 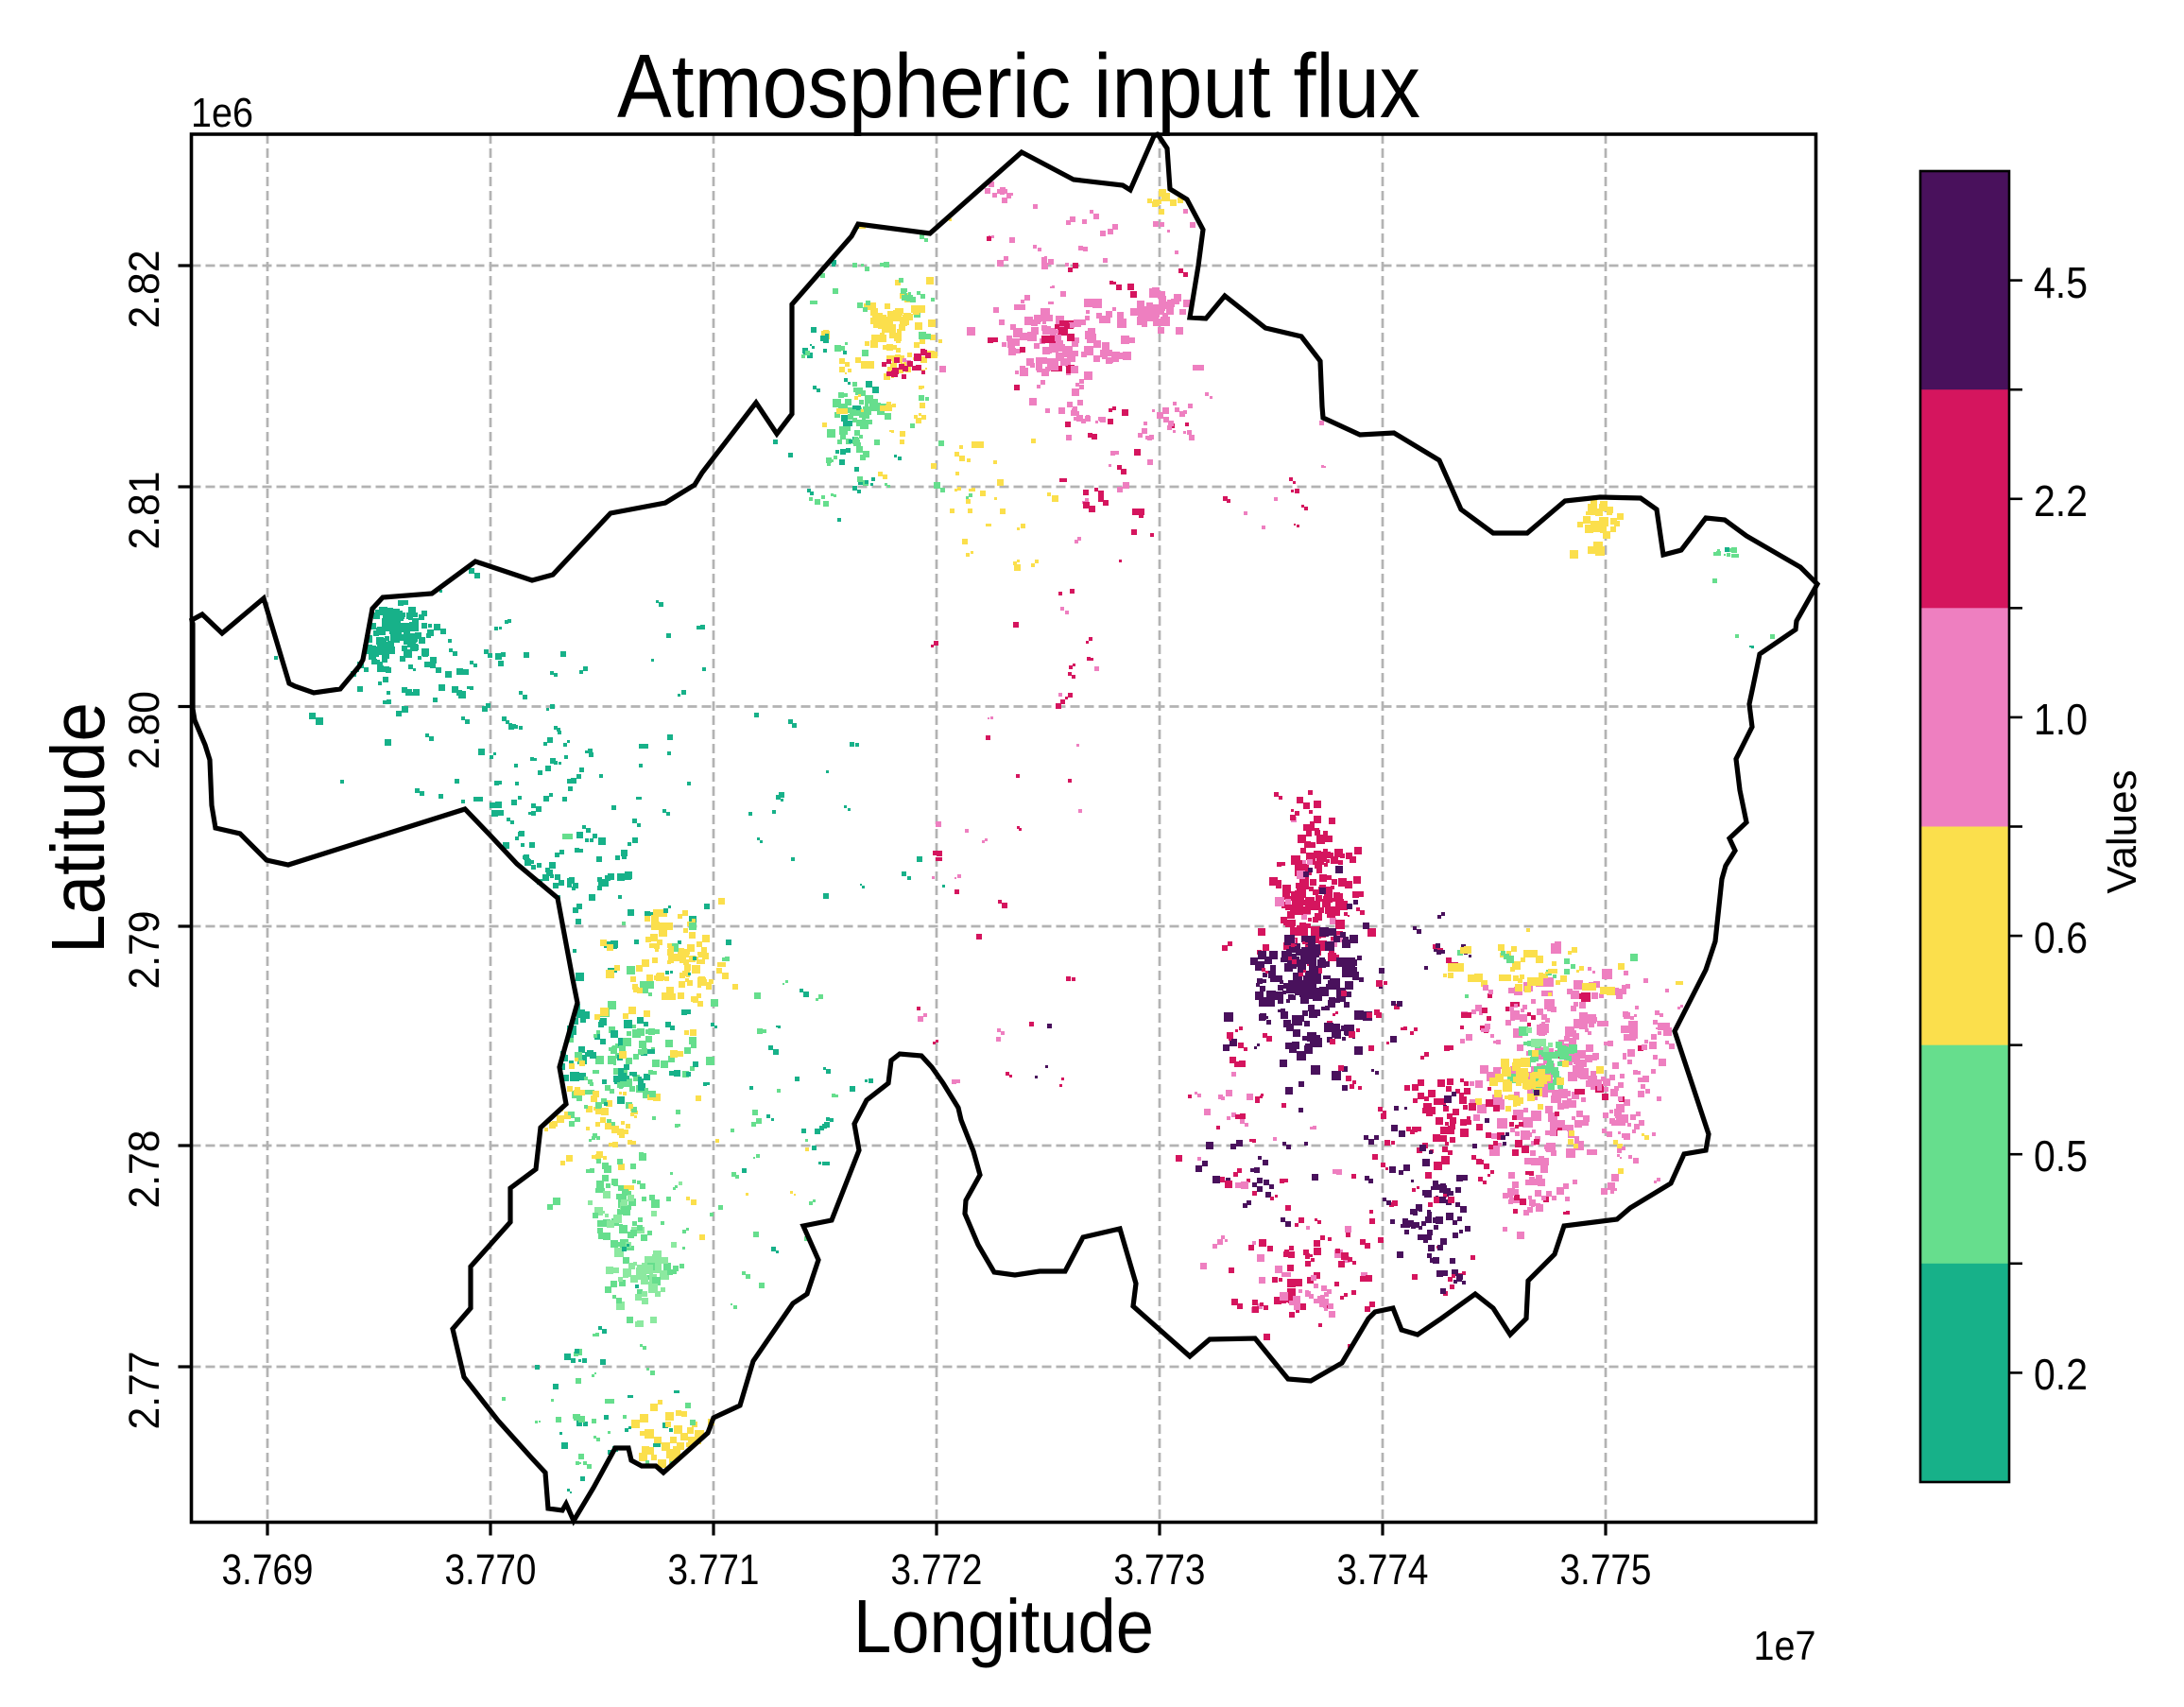 I want to click on svg-text: 3.770, so click(x=491, y=1569).